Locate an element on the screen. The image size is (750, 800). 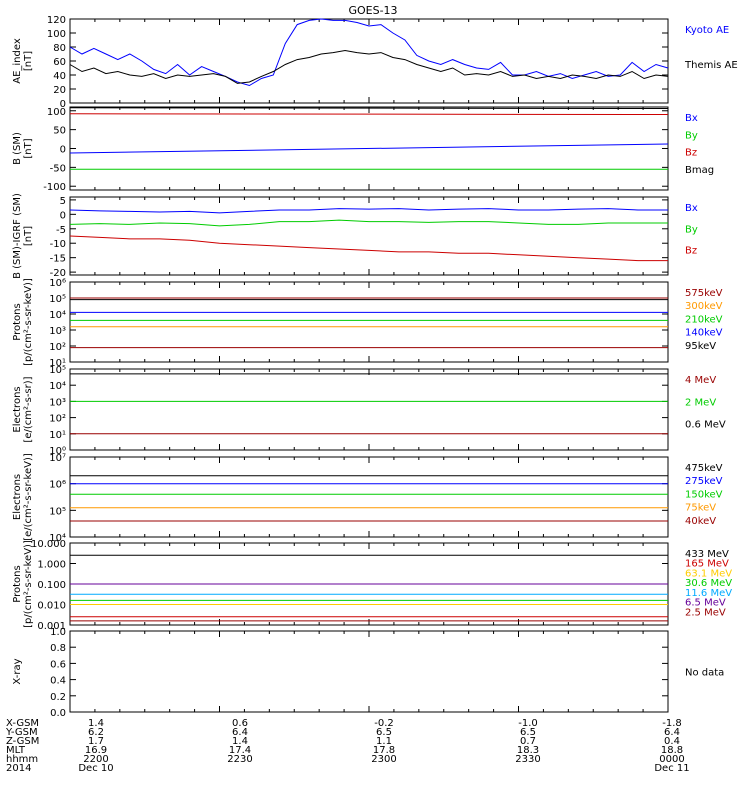
ephemeris-row-label: Y-GSM is located at coordinates (21, 732).